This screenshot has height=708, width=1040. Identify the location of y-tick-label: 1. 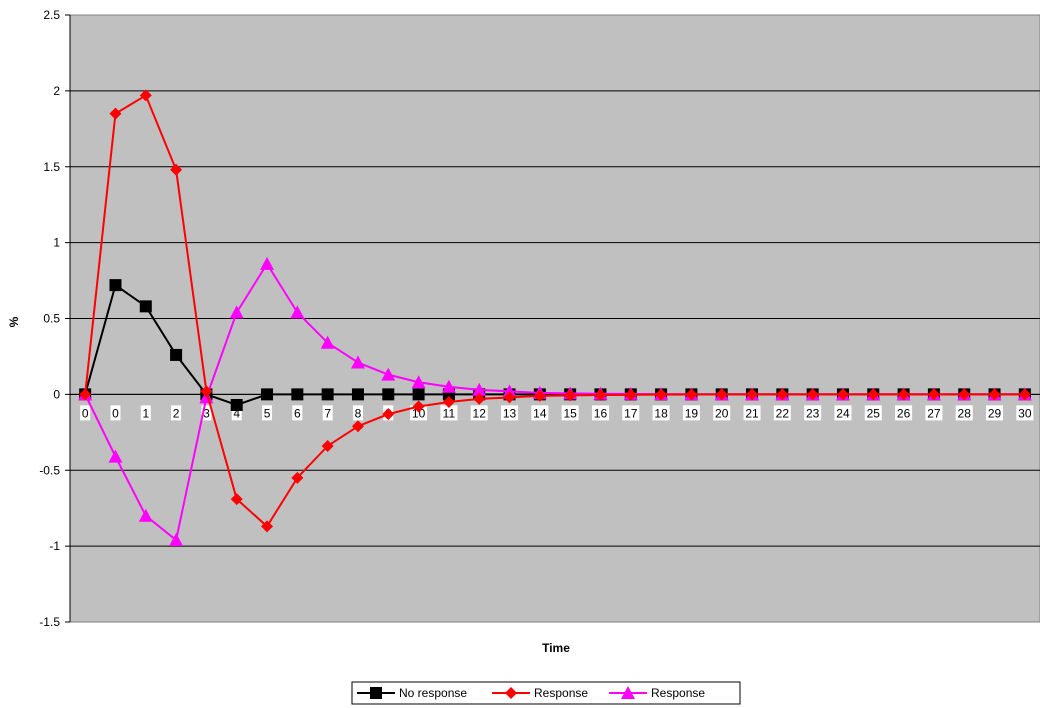
(56, 243).